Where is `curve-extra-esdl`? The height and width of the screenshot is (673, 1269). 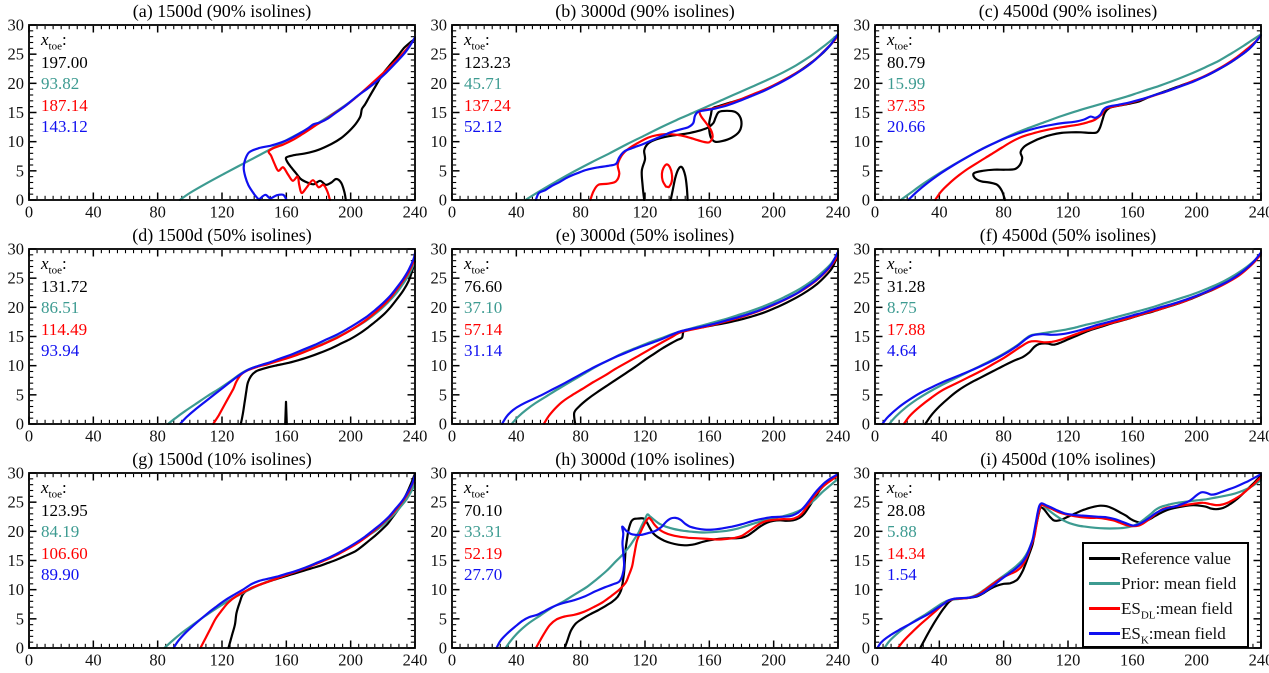
curve-extra-esdl is located at coordinates (667, 176).